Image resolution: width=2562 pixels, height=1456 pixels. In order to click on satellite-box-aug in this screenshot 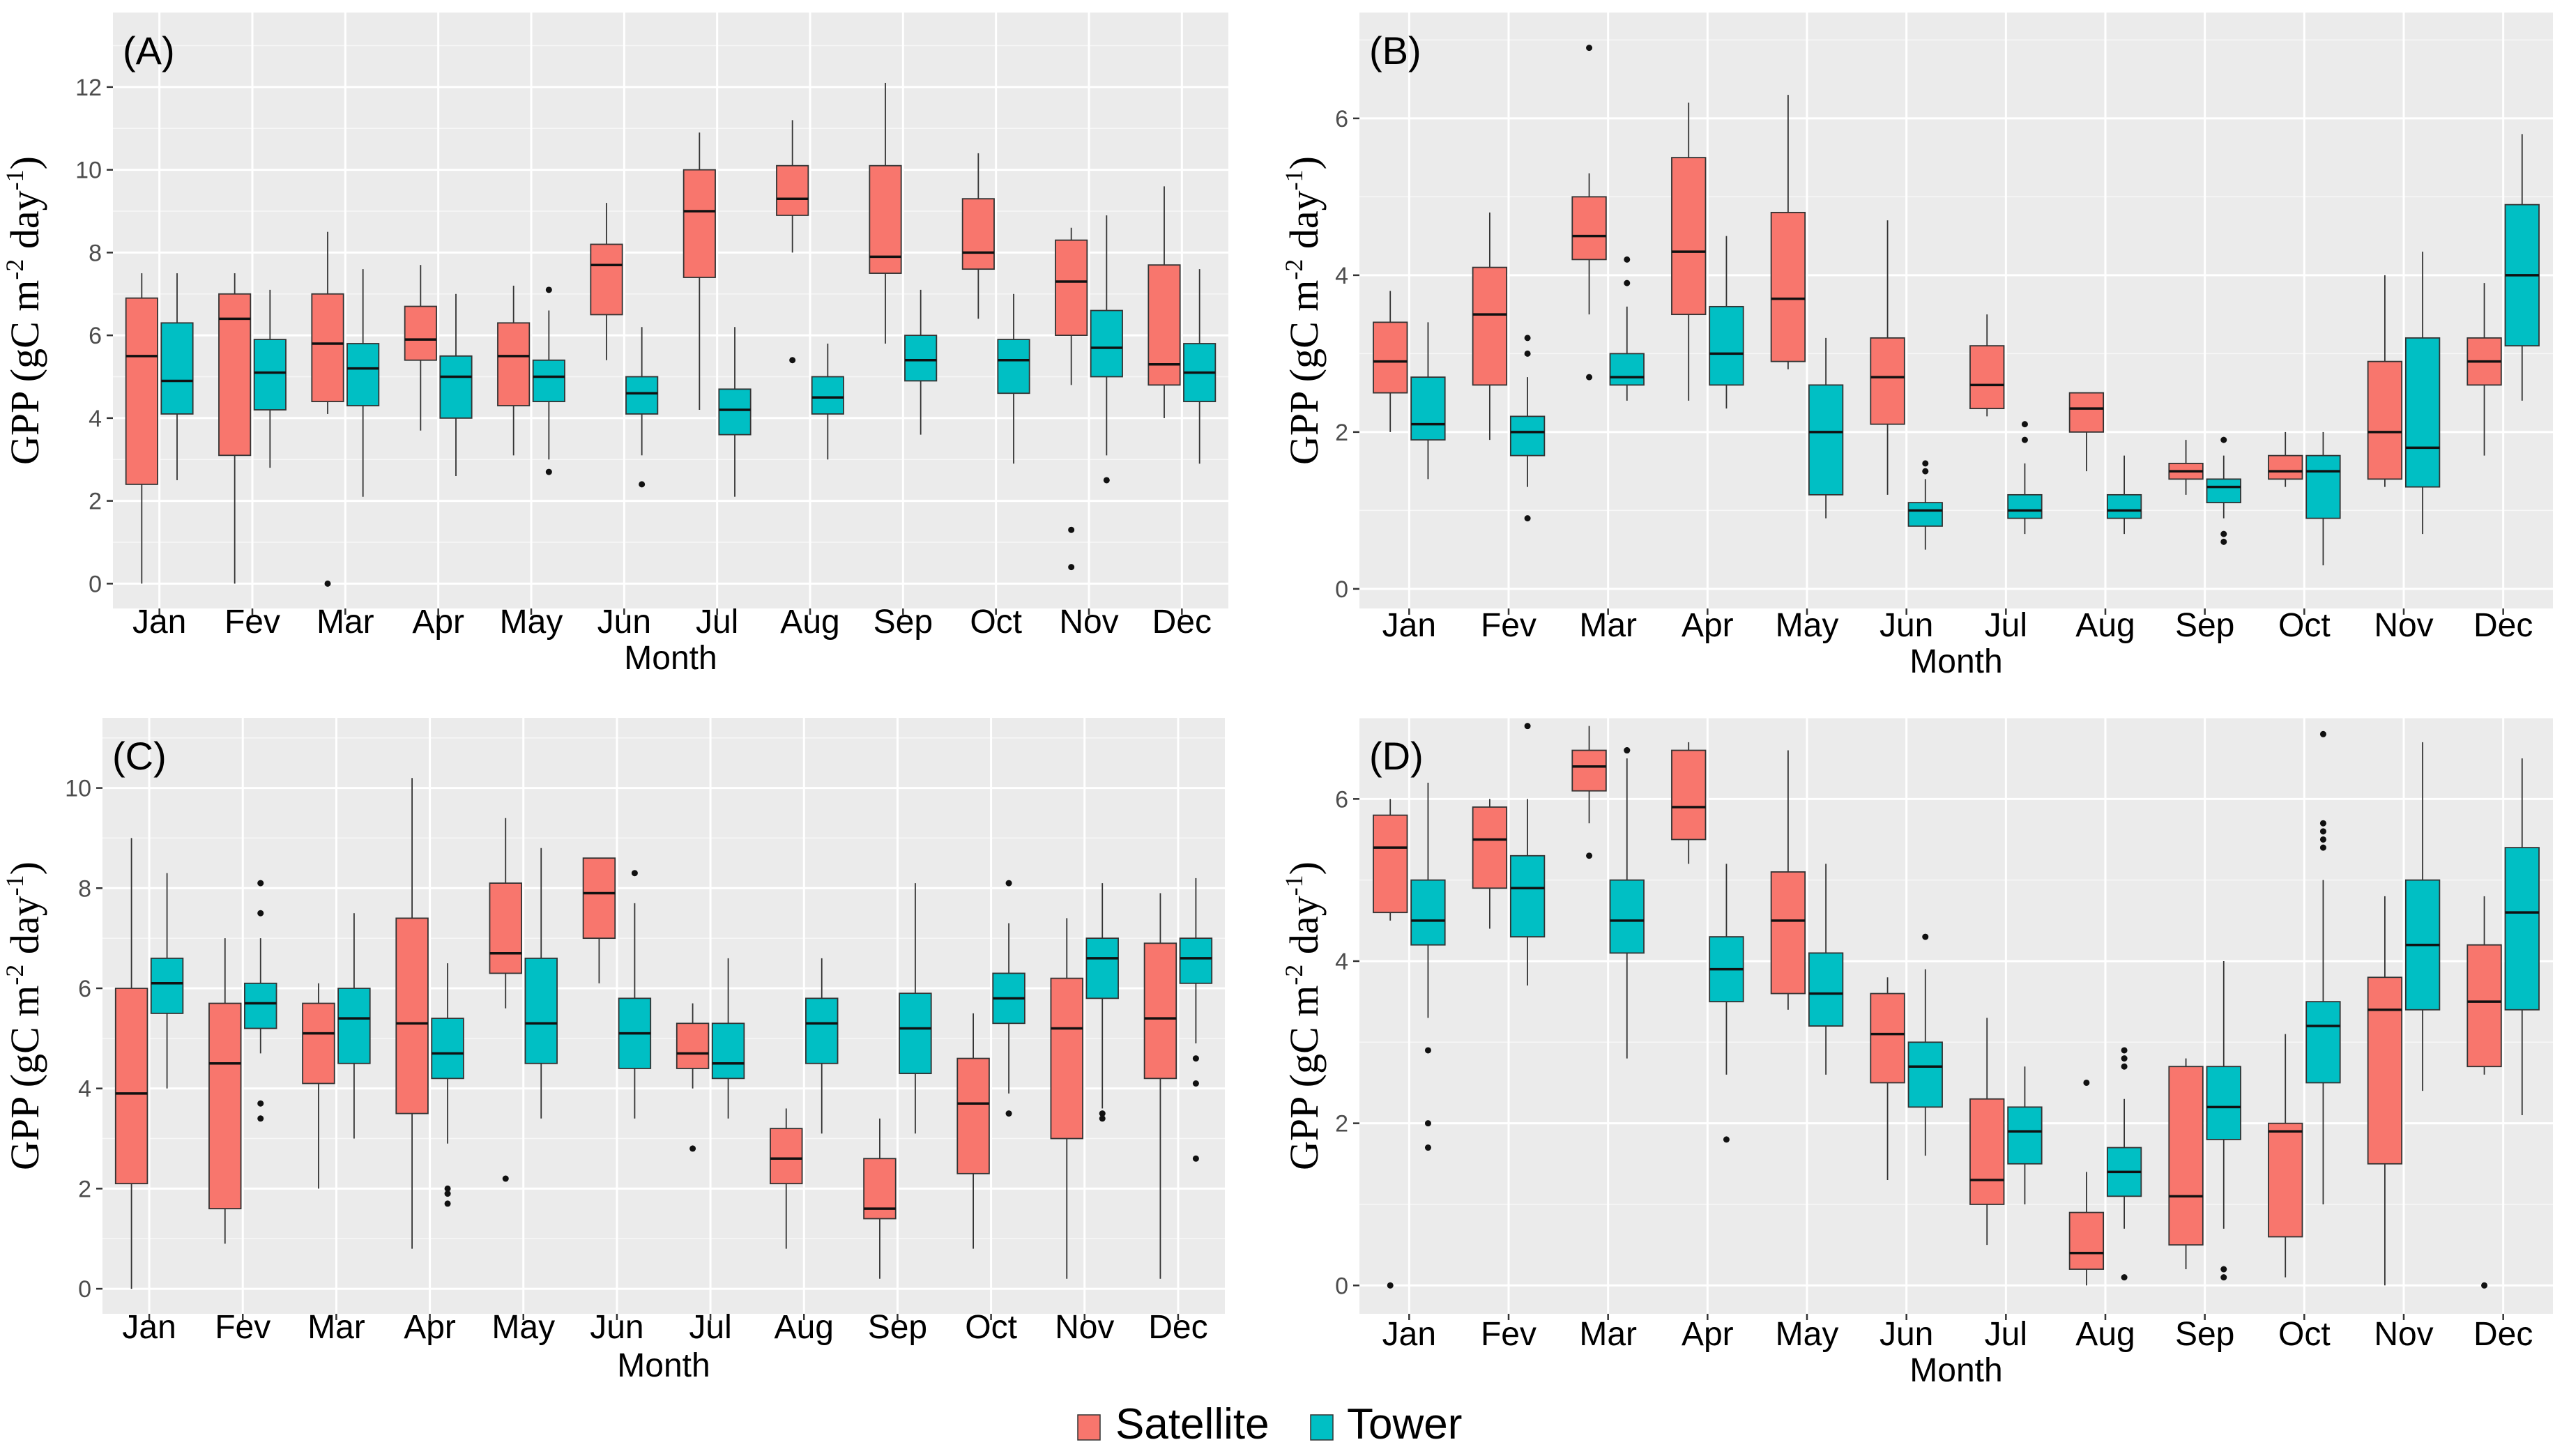, I will do `click(2086, 432)`.